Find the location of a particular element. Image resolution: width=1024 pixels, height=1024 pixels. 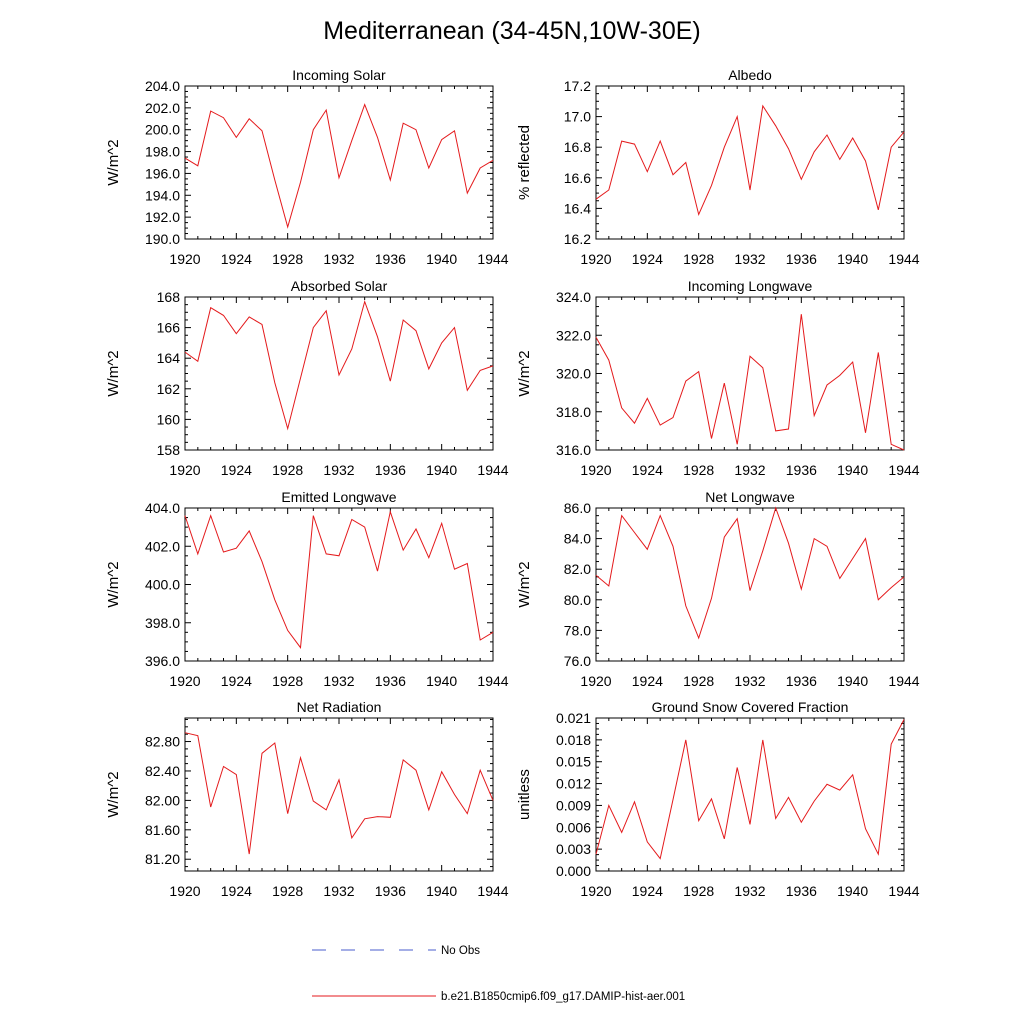

panel-title: Net Longwave is located at coordinates (750, 497).